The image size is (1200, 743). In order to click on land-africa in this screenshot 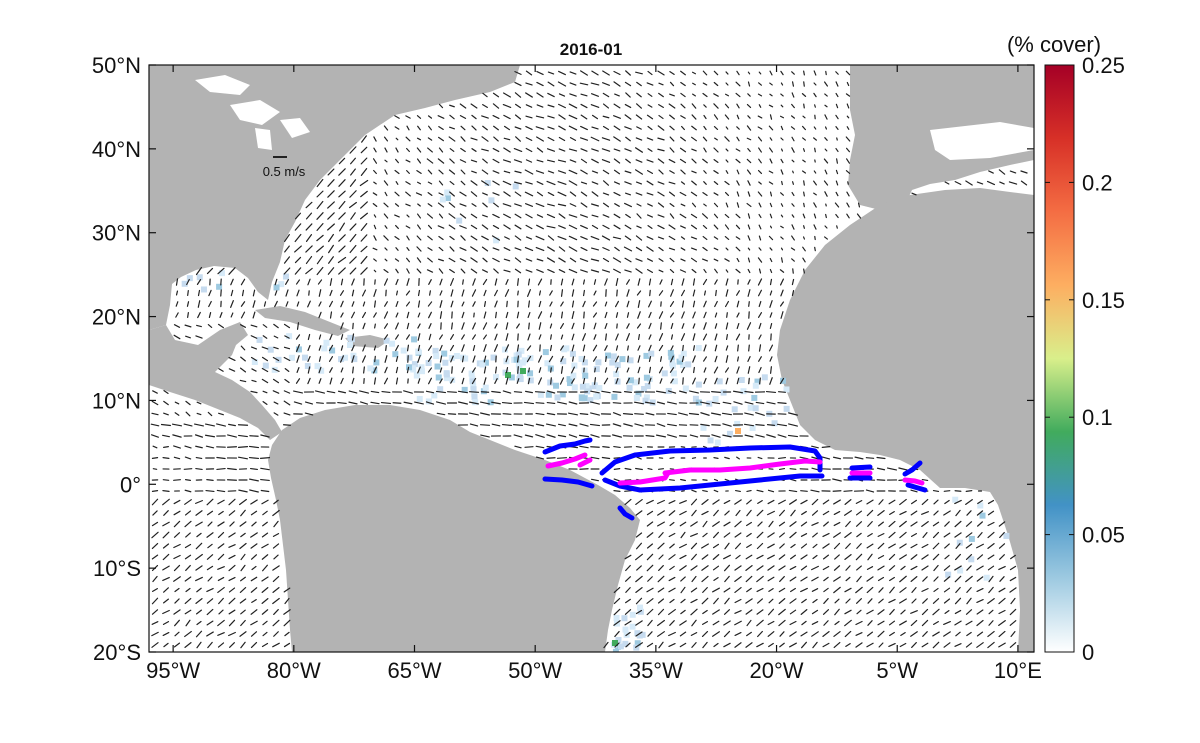, I will do `click(905, 420)`.